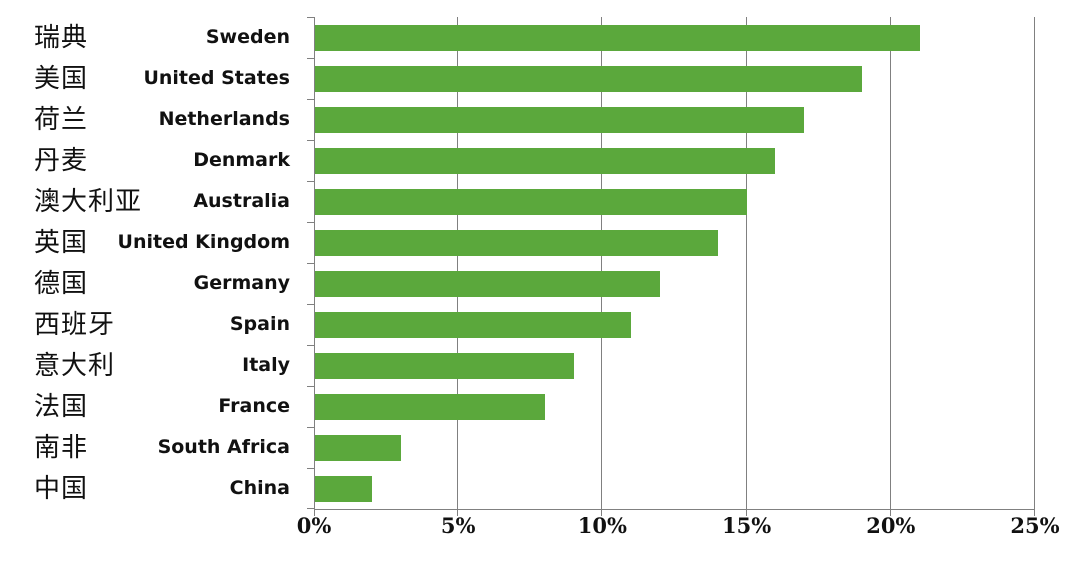  I want to click on category-label-row: 意大利 Italy, so click(145, 365).